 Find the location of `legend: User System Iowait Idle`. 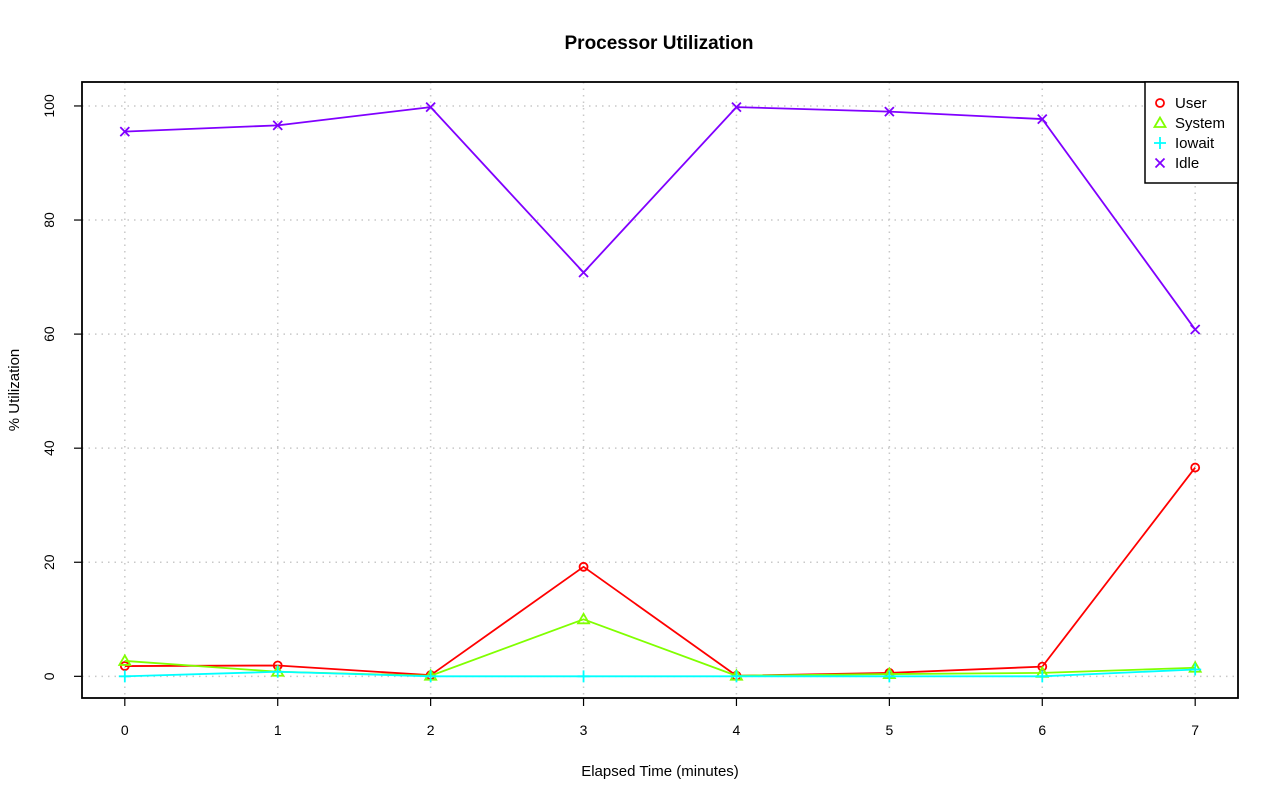

legend: User System Iowait Idle is located at coordinates (1191, 132).